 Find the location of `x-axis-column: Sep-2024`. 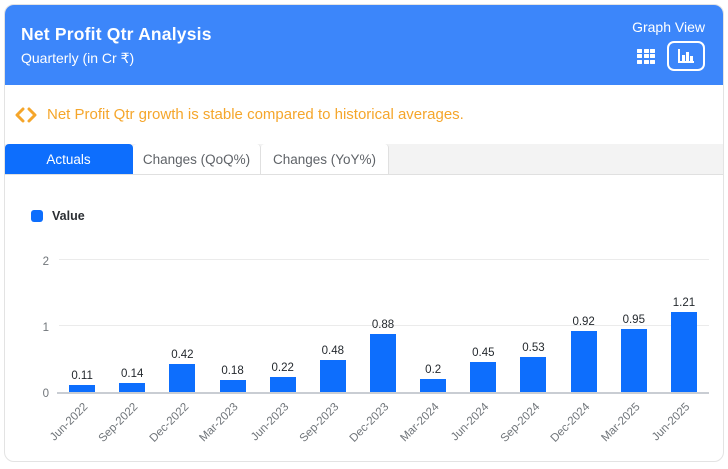

x-axis-column: Sep-2024 is located at coordinates (528, 424).